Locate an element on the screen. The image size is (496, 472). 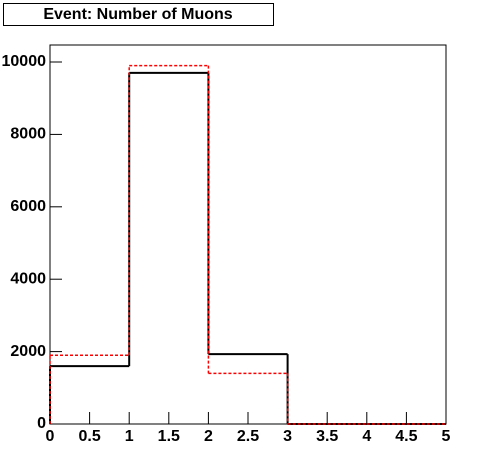
chart-title: Event: Number of Muons is located at coordinates (137, 14).